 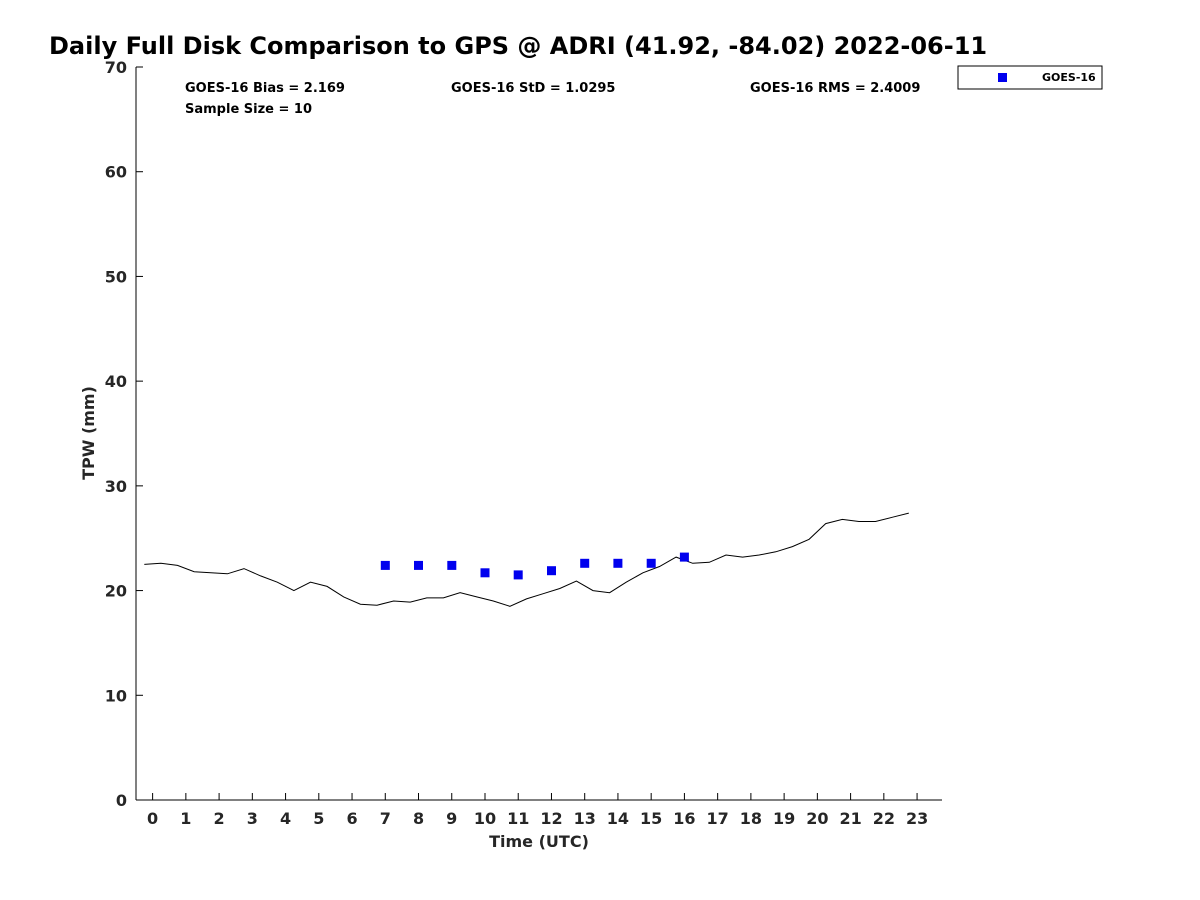 I want to click on sample-size-stat: Sample Size = 10, so click(x=248, y=109).